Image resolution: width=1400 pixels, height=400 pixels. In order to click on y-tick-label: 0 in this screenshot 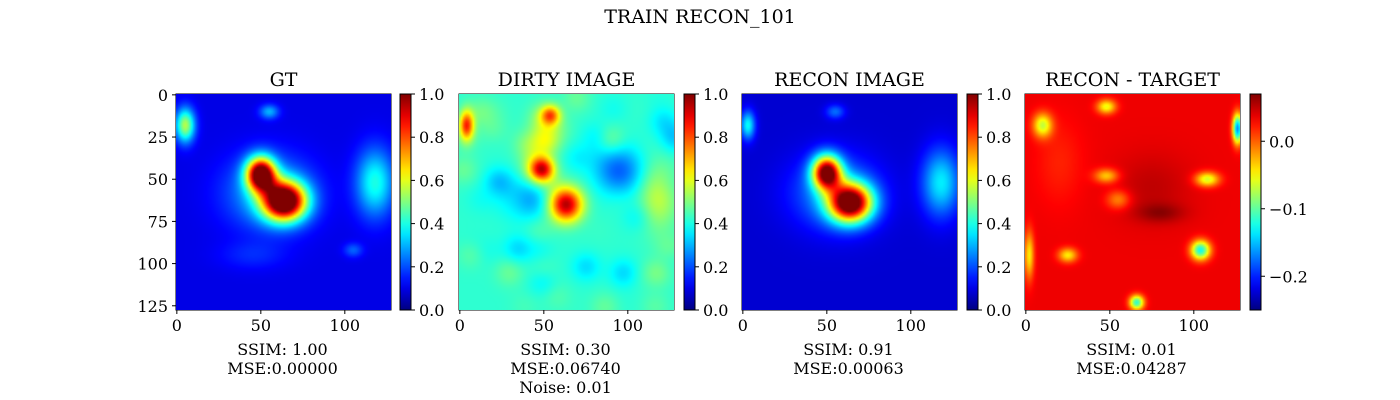, I will do `click(163, 95)`.